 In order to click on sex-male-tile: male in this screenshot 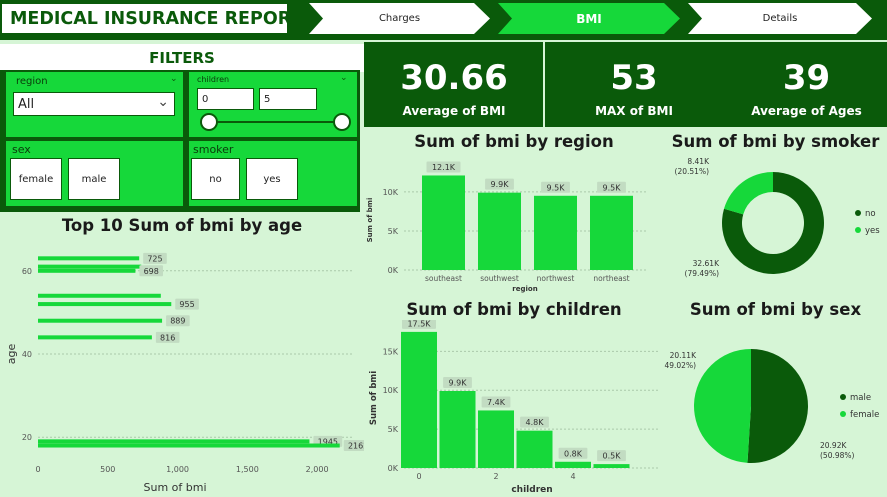, I will do `click(94, 179)`.